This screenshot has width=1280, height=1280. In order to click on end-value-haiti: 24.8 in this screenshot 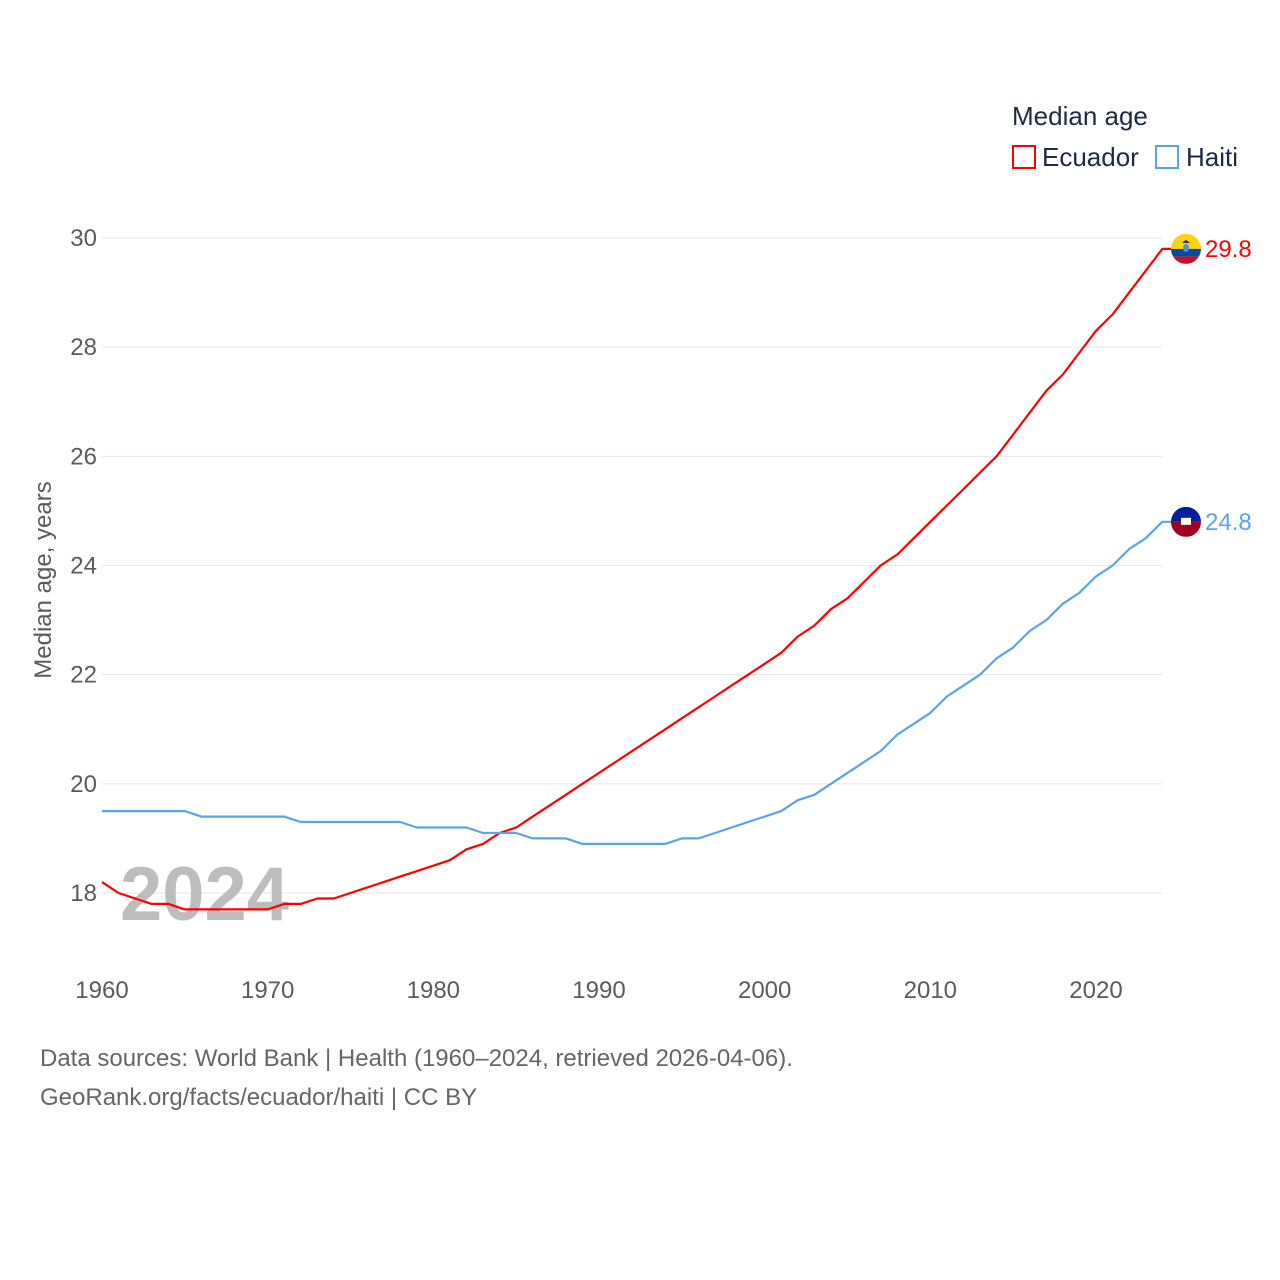, I will do `click(1228, 522)`.